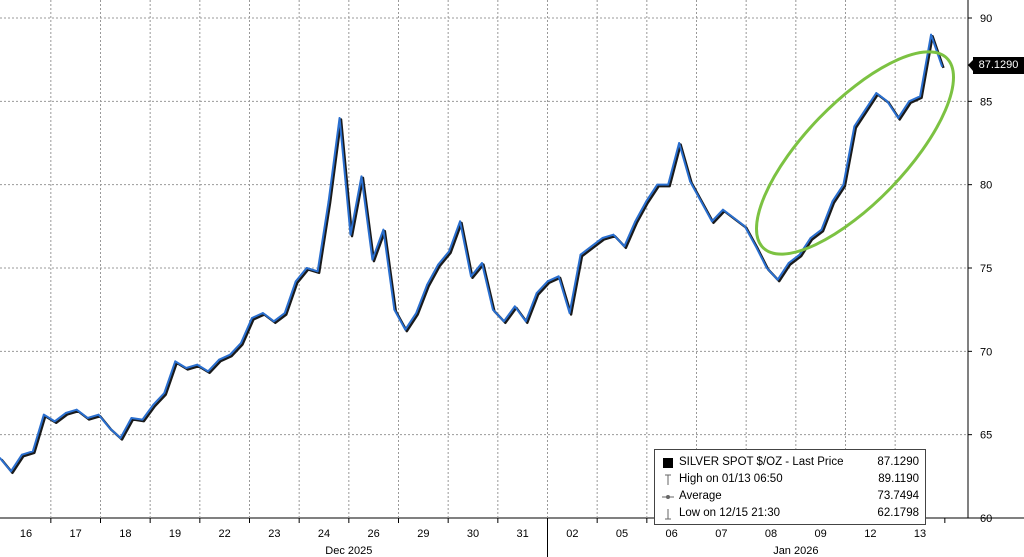 Image resolution: width=1024 pixels, height=557 pixels. I want to click on legend-label: Average, so click(700, 496).